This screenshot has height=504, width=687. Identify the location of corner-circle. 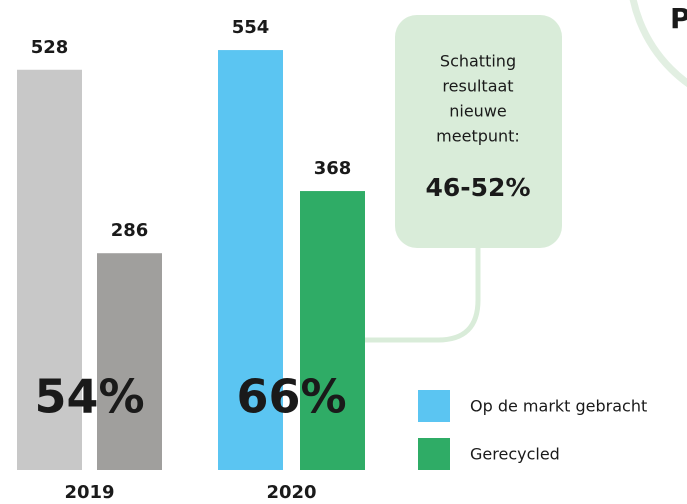
(658, 44).